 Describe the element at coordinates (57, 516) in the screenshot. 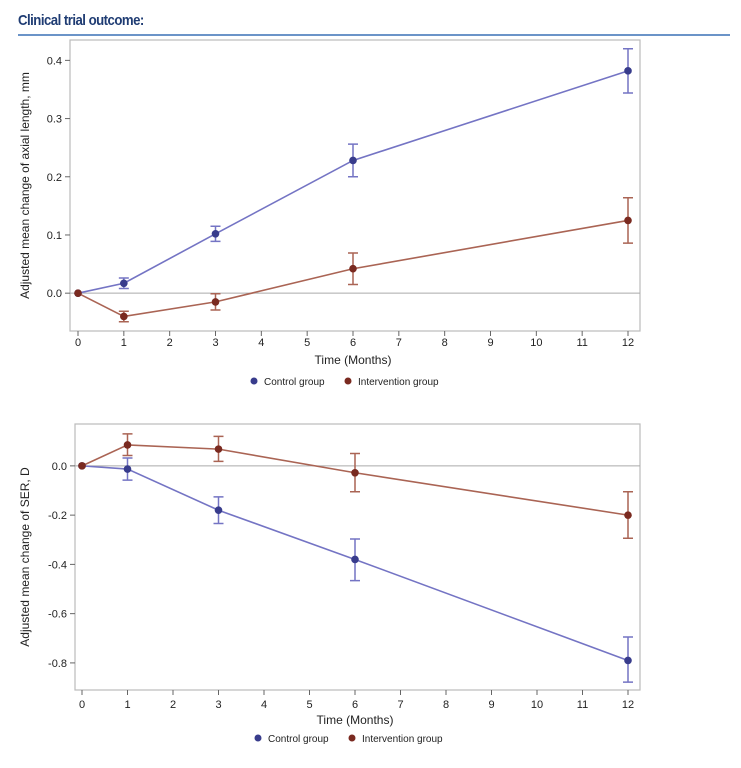

I see `y-tick-label: -0.2` at that location.